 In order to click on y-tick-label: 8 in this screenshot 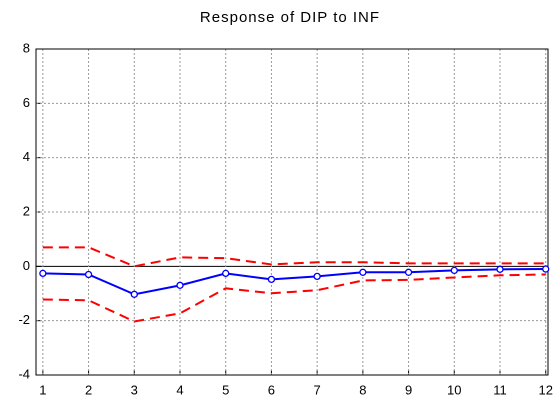, I will do `click(26, 47)`.